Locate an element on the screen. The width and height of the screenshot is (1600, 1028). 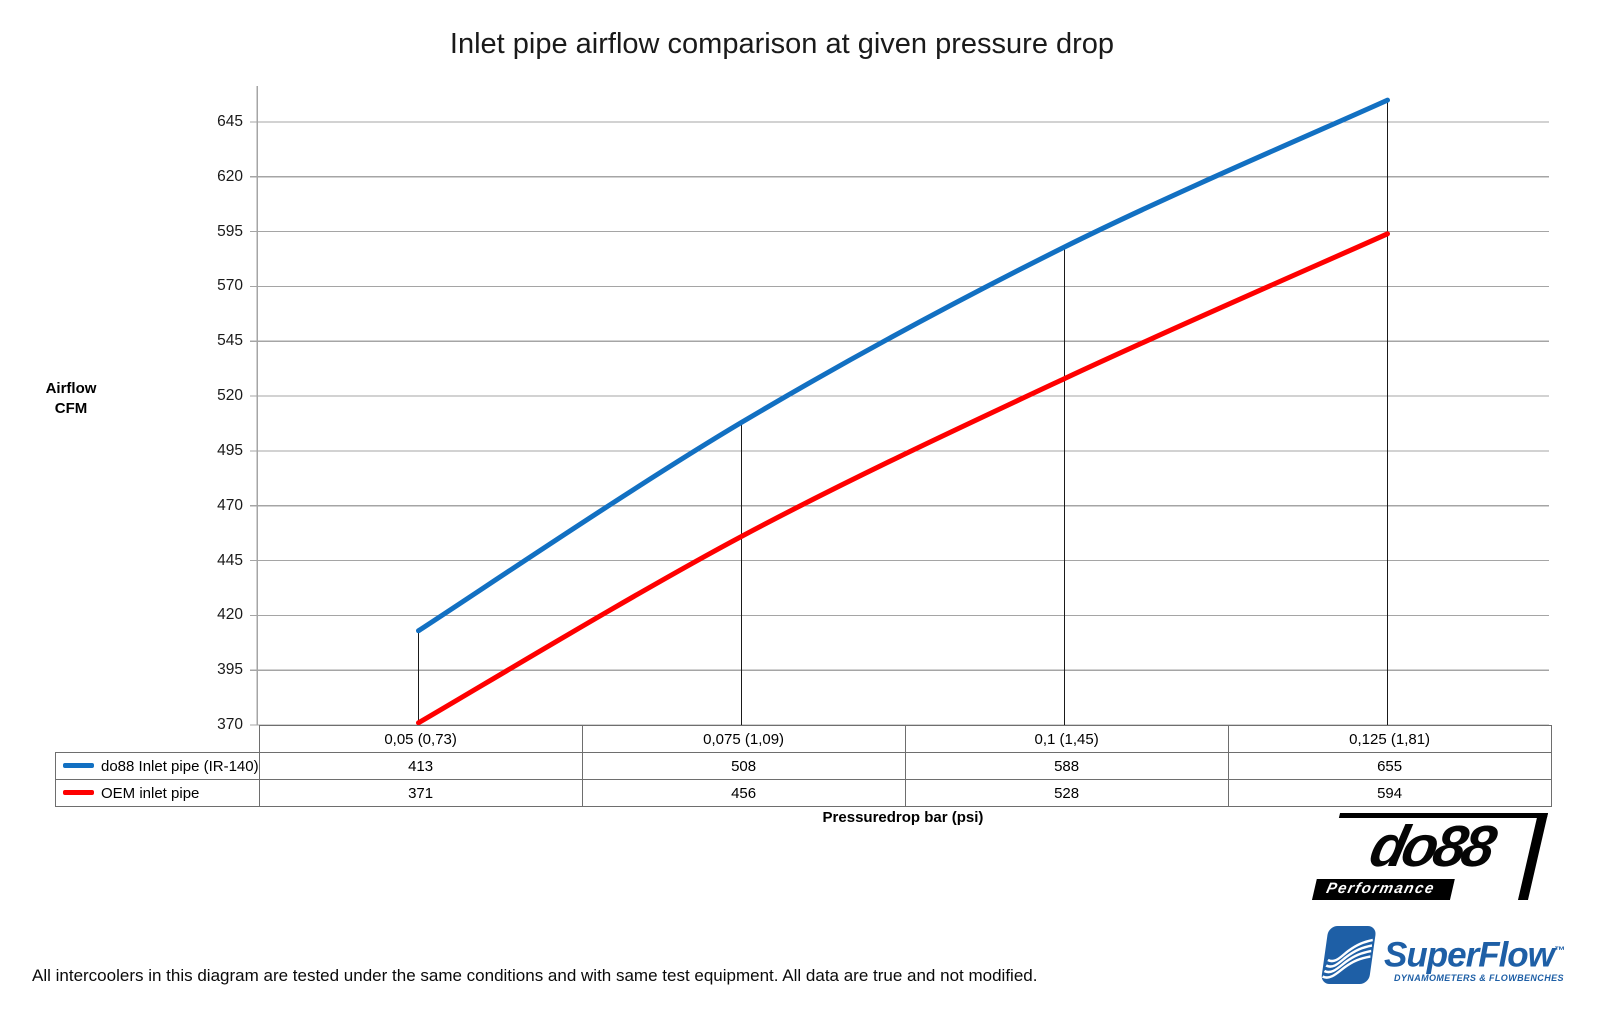
y-tick-label: 620 is located at coordinates (230, 176).